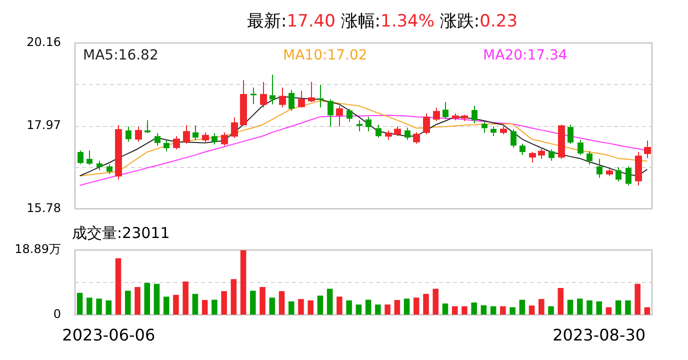 The width and height of the screenshot is (688, 360). I want to click on y-tick-label: 15.78, so click(43, 207).